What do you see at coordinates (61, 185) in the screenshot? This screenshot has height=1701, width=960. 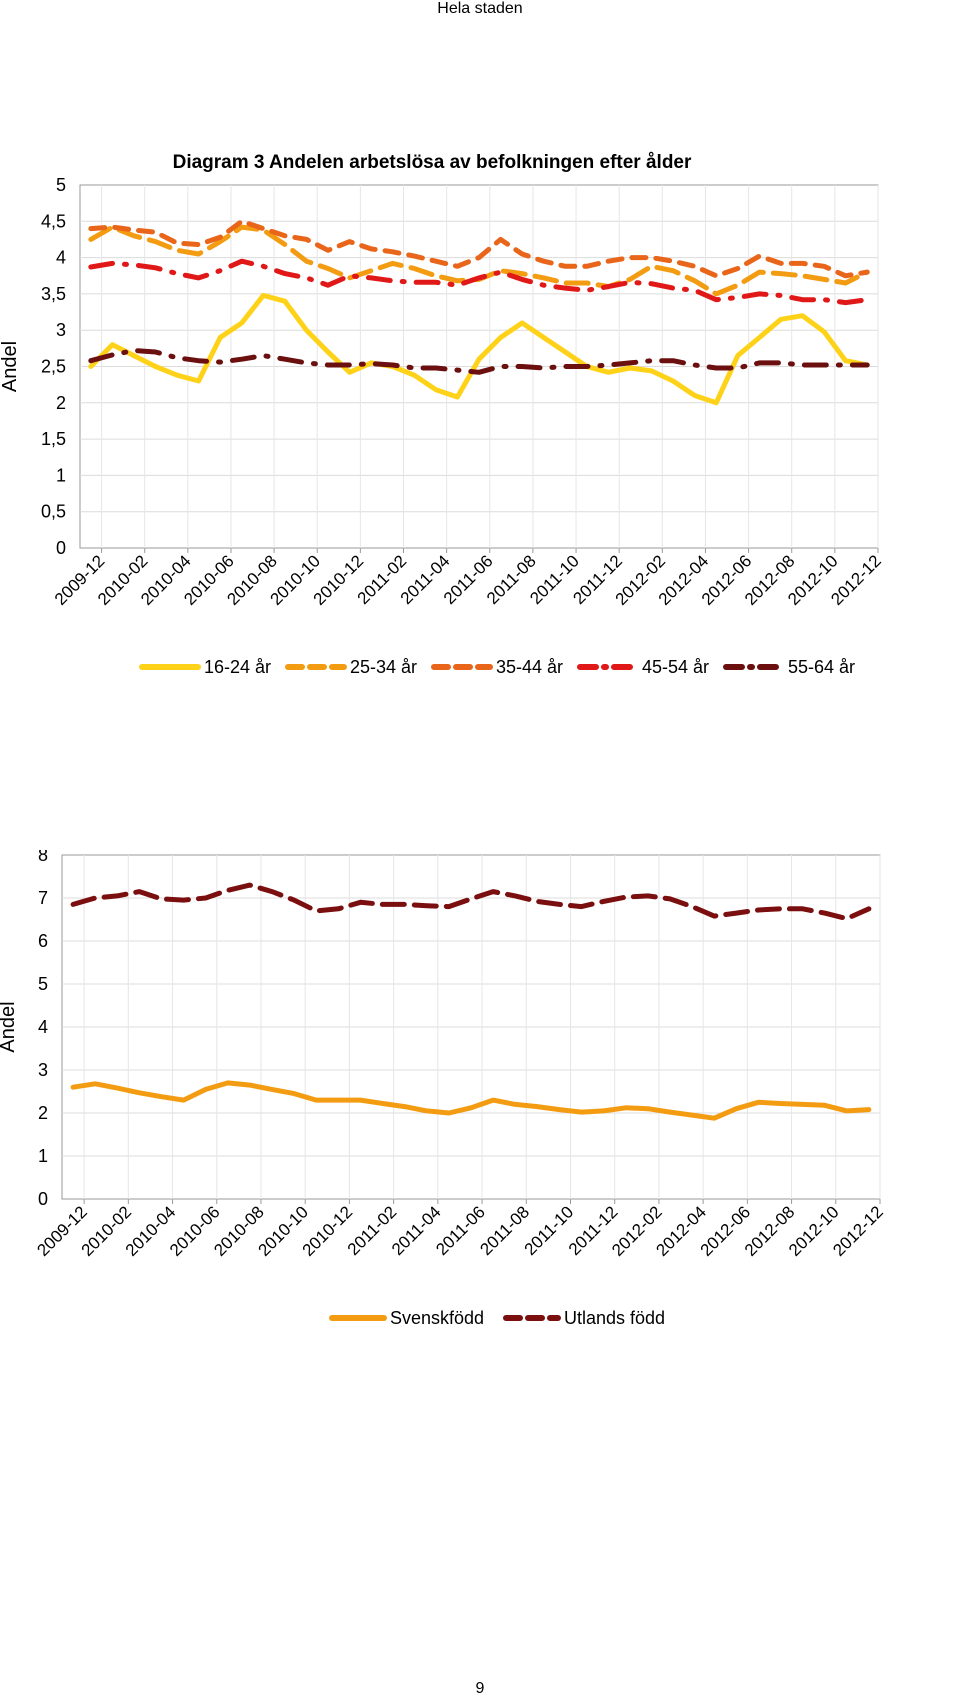 I see `chart3-ytick-label: 5` at bounding box center [61, 185].